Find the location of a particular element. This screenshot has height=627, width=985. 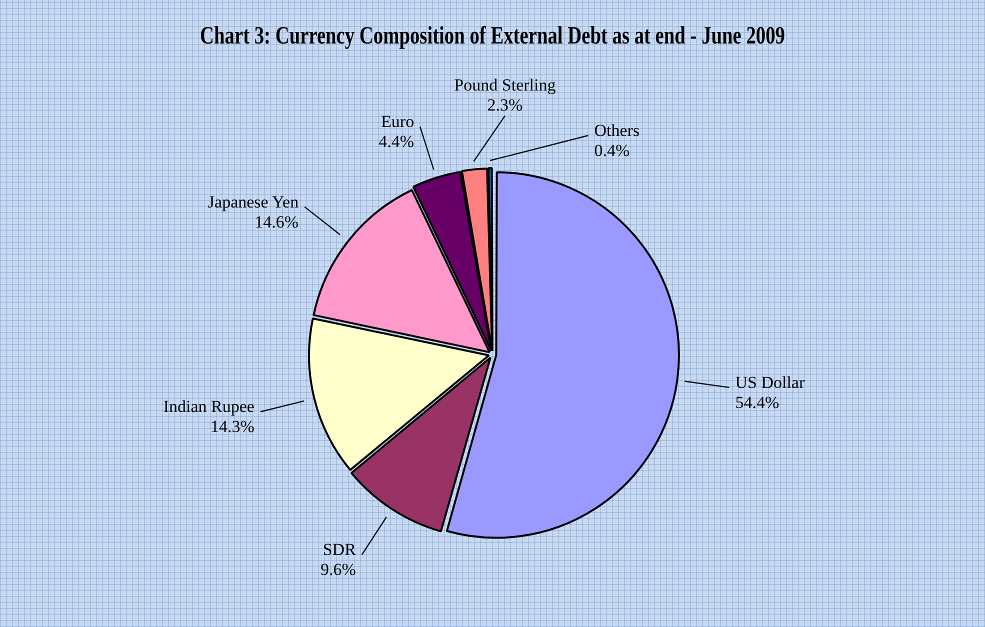

slice-label: Japanese Yen is located at coordinates (254, 202).